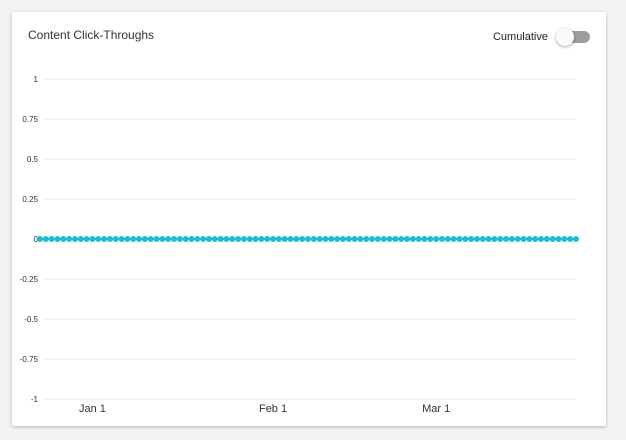  I want to click on y-tick-label: -1, so click(35, 399).